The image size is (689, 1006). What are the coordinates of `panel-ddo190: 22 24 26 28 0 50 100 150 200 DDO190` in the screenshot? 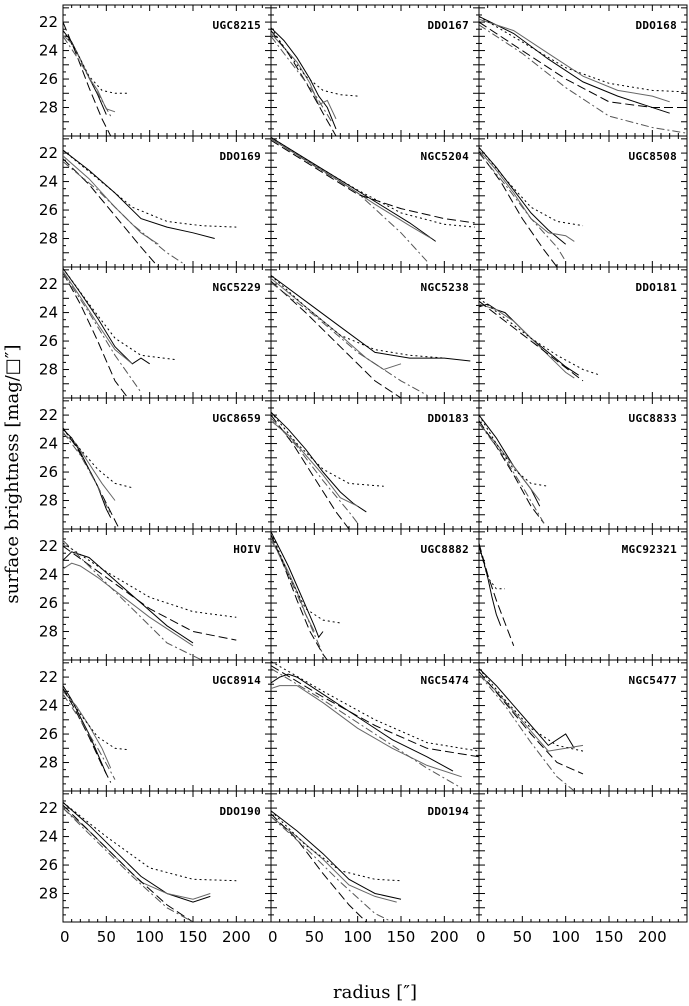 It's located at (155, 868).